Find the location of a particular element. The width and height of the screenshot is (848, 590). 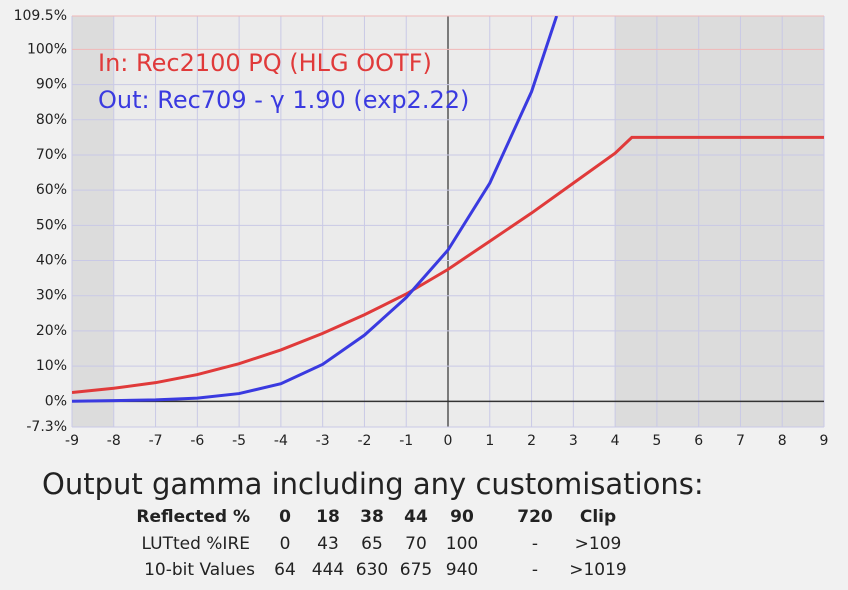

x-tick-label: -8 is located at coordinates (114, 441).